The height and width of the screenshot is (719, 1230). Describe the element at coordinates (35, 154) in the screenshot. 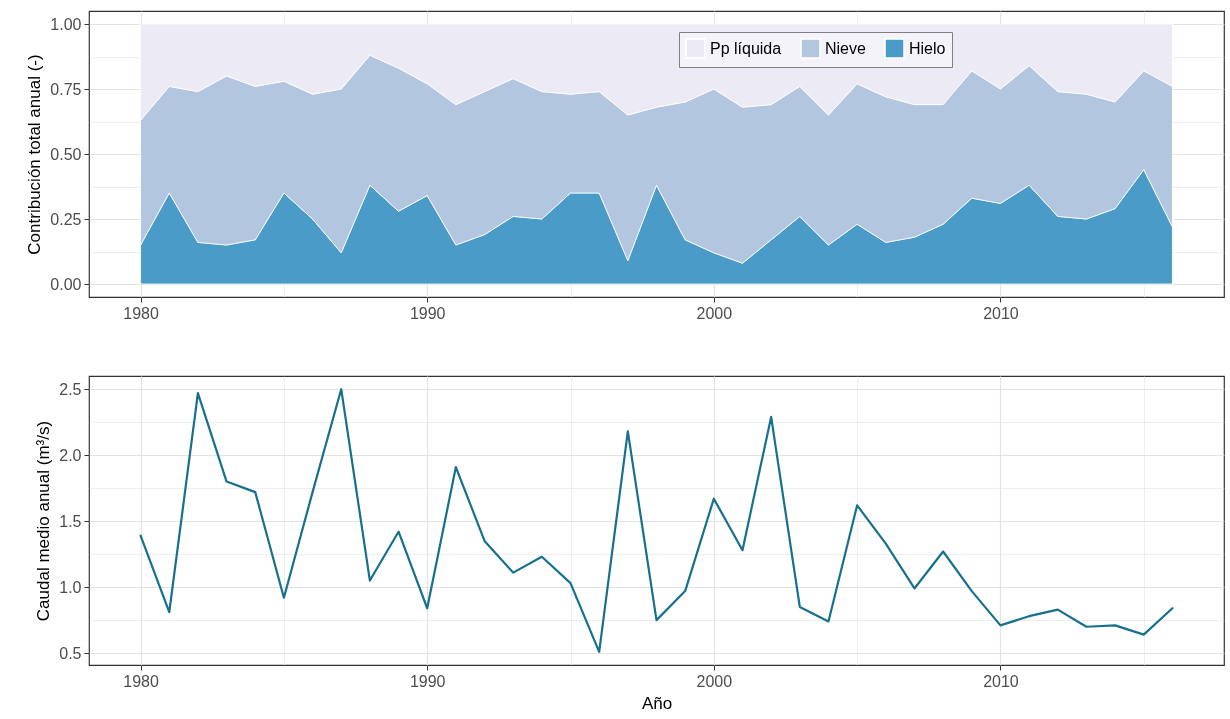

I see `y-axis-title: Contribución total anual (-)` at that location.